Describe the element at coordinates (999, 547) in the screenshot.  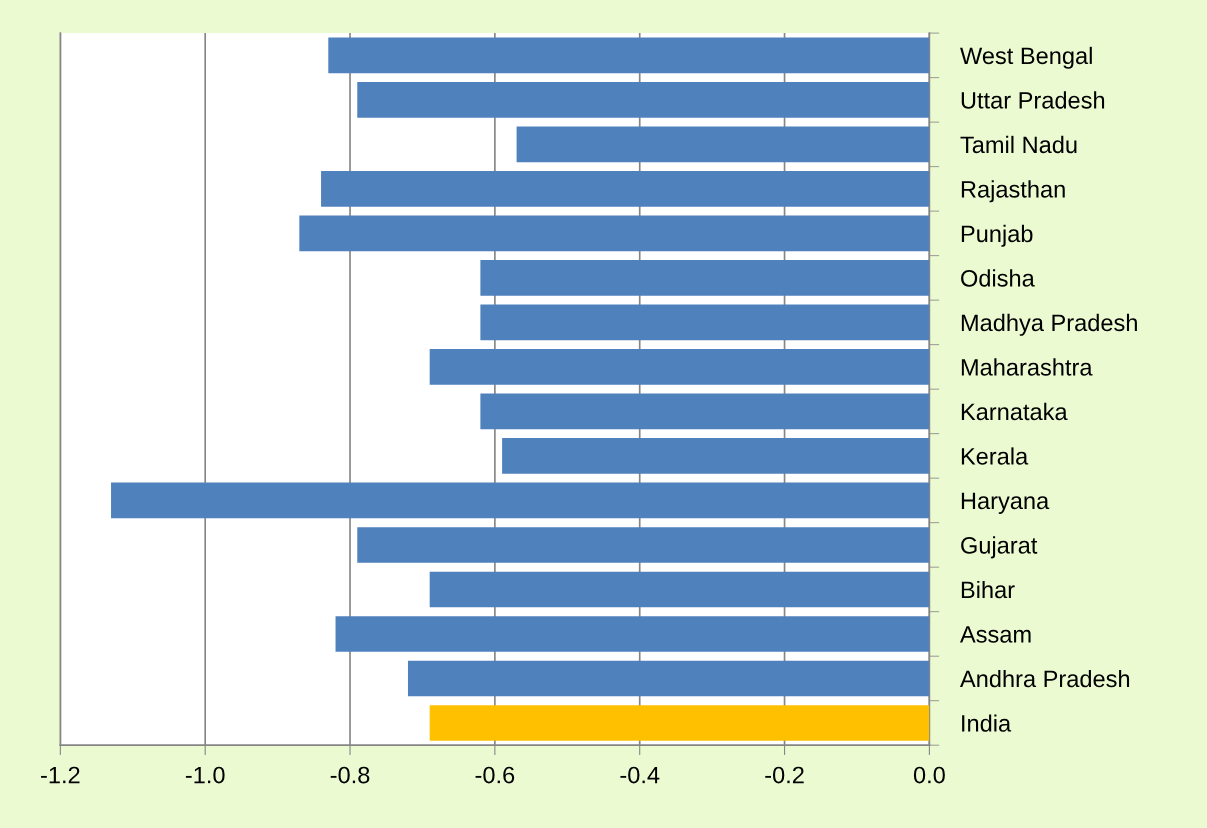
I see `y-tick-label: Gujarat` at that location.